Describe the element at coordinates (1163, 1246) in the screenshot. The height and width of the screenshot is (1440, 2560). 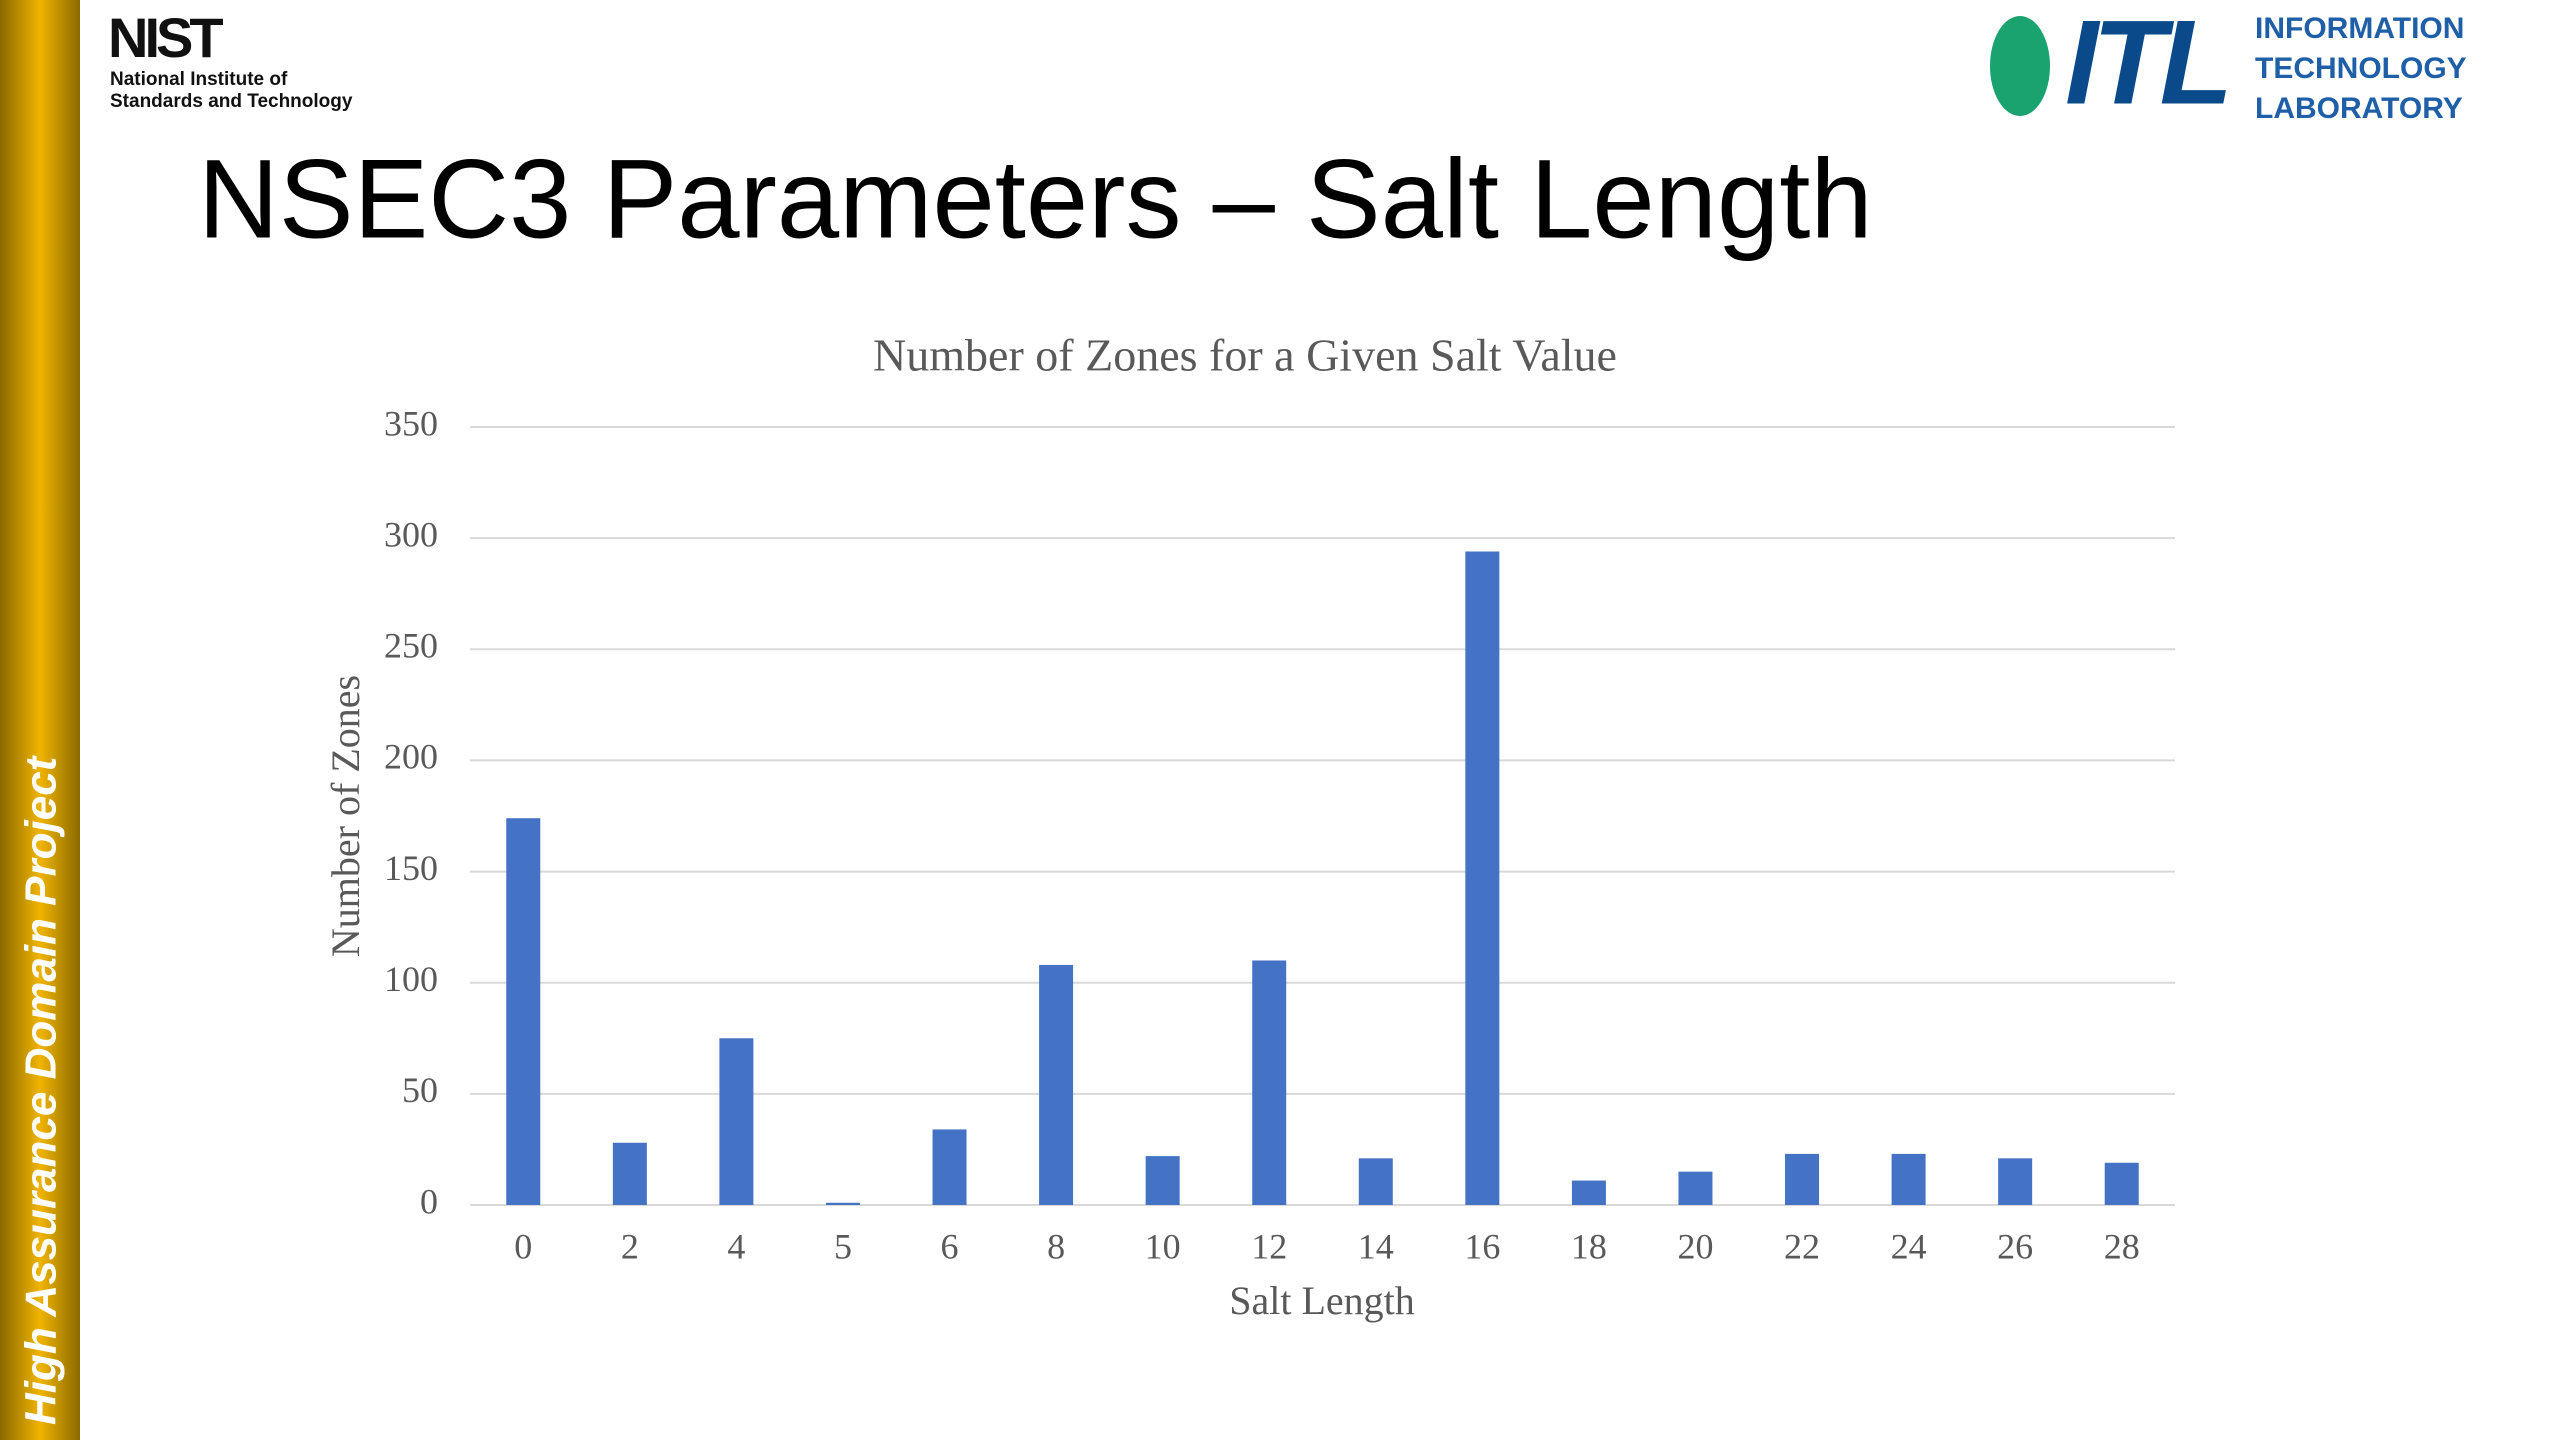
I see `x-tick-label: 10` at that location.